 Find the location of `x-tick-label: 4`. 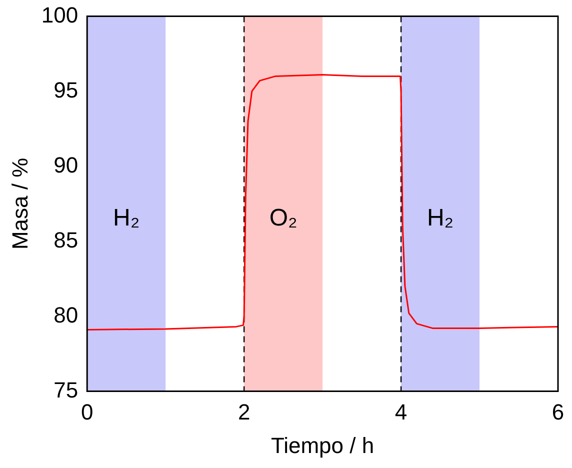

x-tick-label: 4 is located at coordinates (401, 411).